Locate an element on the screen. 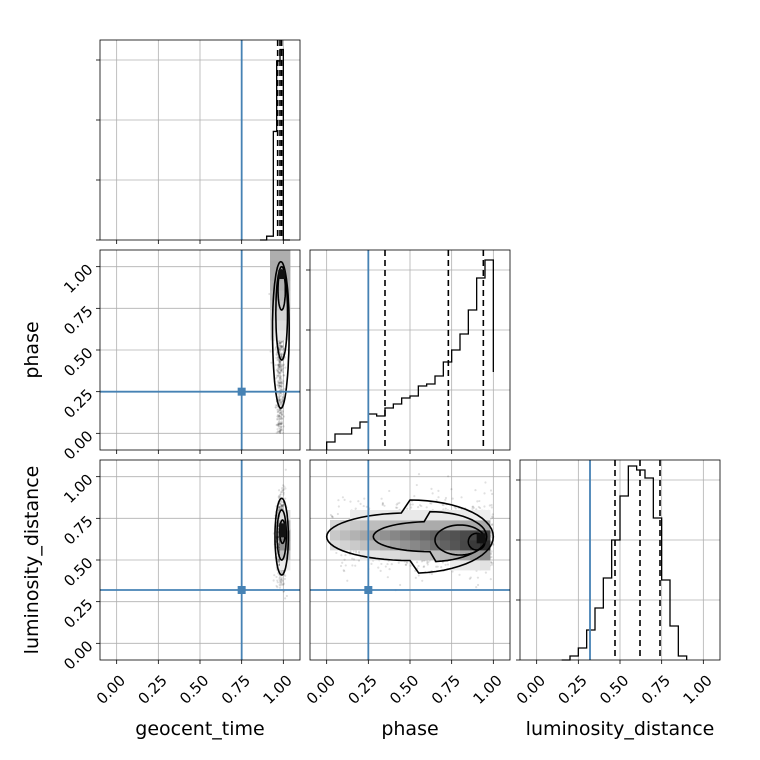  histogram-panel-phase is located at coordinates (408, 351).